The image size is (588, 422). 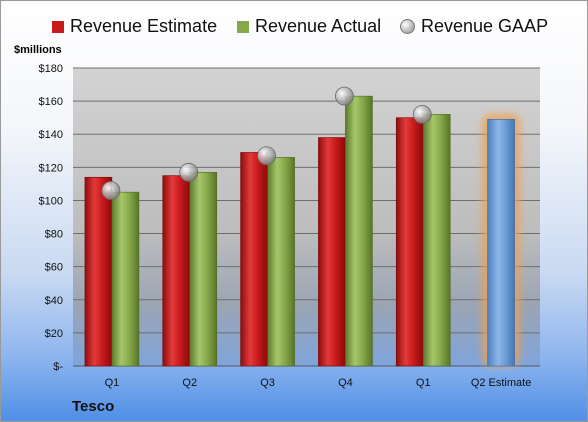 What do you see at coordinates (144, 26) in the screenshot?
I see `legend-label-estimate: Revenue Estimate` at bounding box center [144, 26].